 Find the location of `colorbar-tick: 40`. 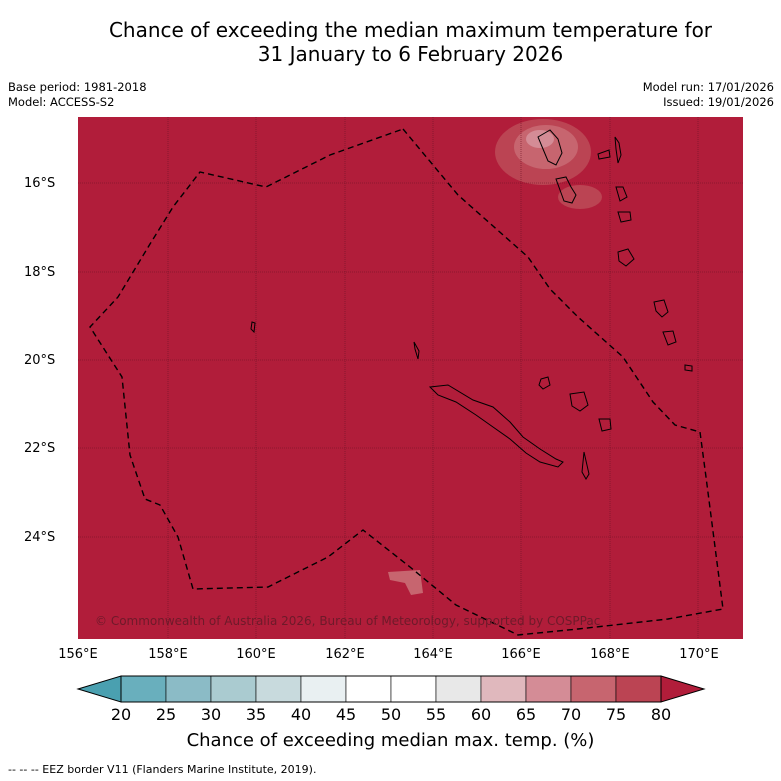

colorbar-tick: 40 is located at coordinates (301, 714).